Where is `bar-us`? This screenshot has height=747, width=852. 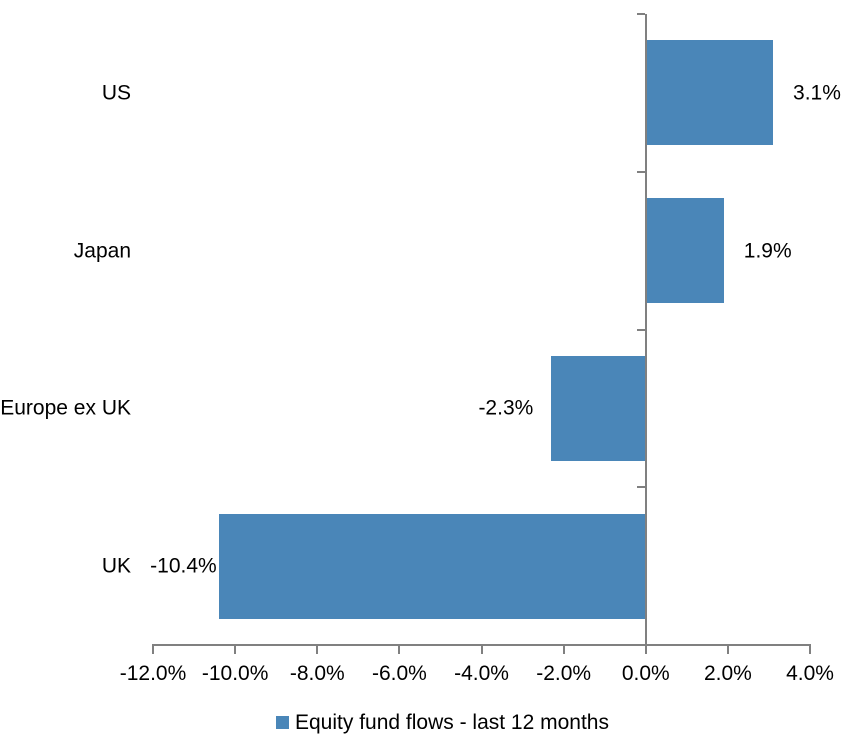
bar-us is located at coordinates (709, 93).